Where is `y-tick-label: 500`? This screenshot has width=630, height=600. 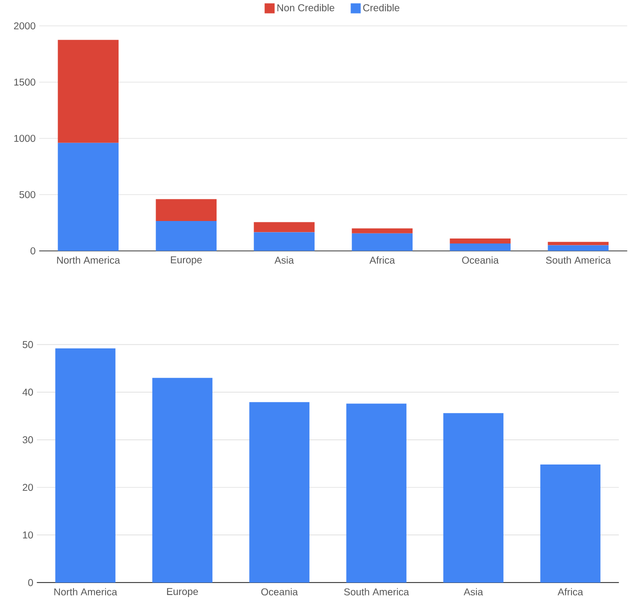 y-tick-label: 500 is located at coordinates (27, 194).